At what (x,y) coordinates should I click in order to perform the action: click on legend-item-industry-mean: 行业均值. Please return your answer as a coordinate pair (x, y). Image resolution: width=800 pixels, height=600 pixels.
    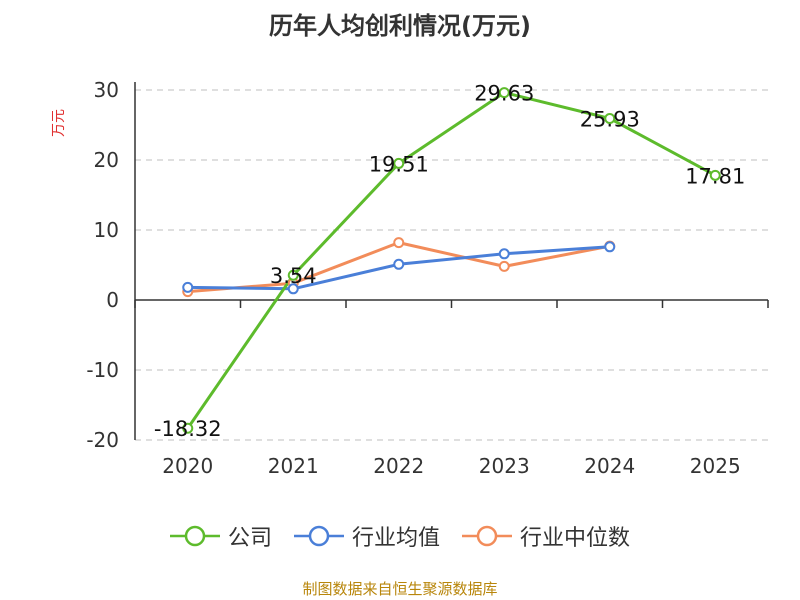
    Looking at the image, I should click on (366, 536).